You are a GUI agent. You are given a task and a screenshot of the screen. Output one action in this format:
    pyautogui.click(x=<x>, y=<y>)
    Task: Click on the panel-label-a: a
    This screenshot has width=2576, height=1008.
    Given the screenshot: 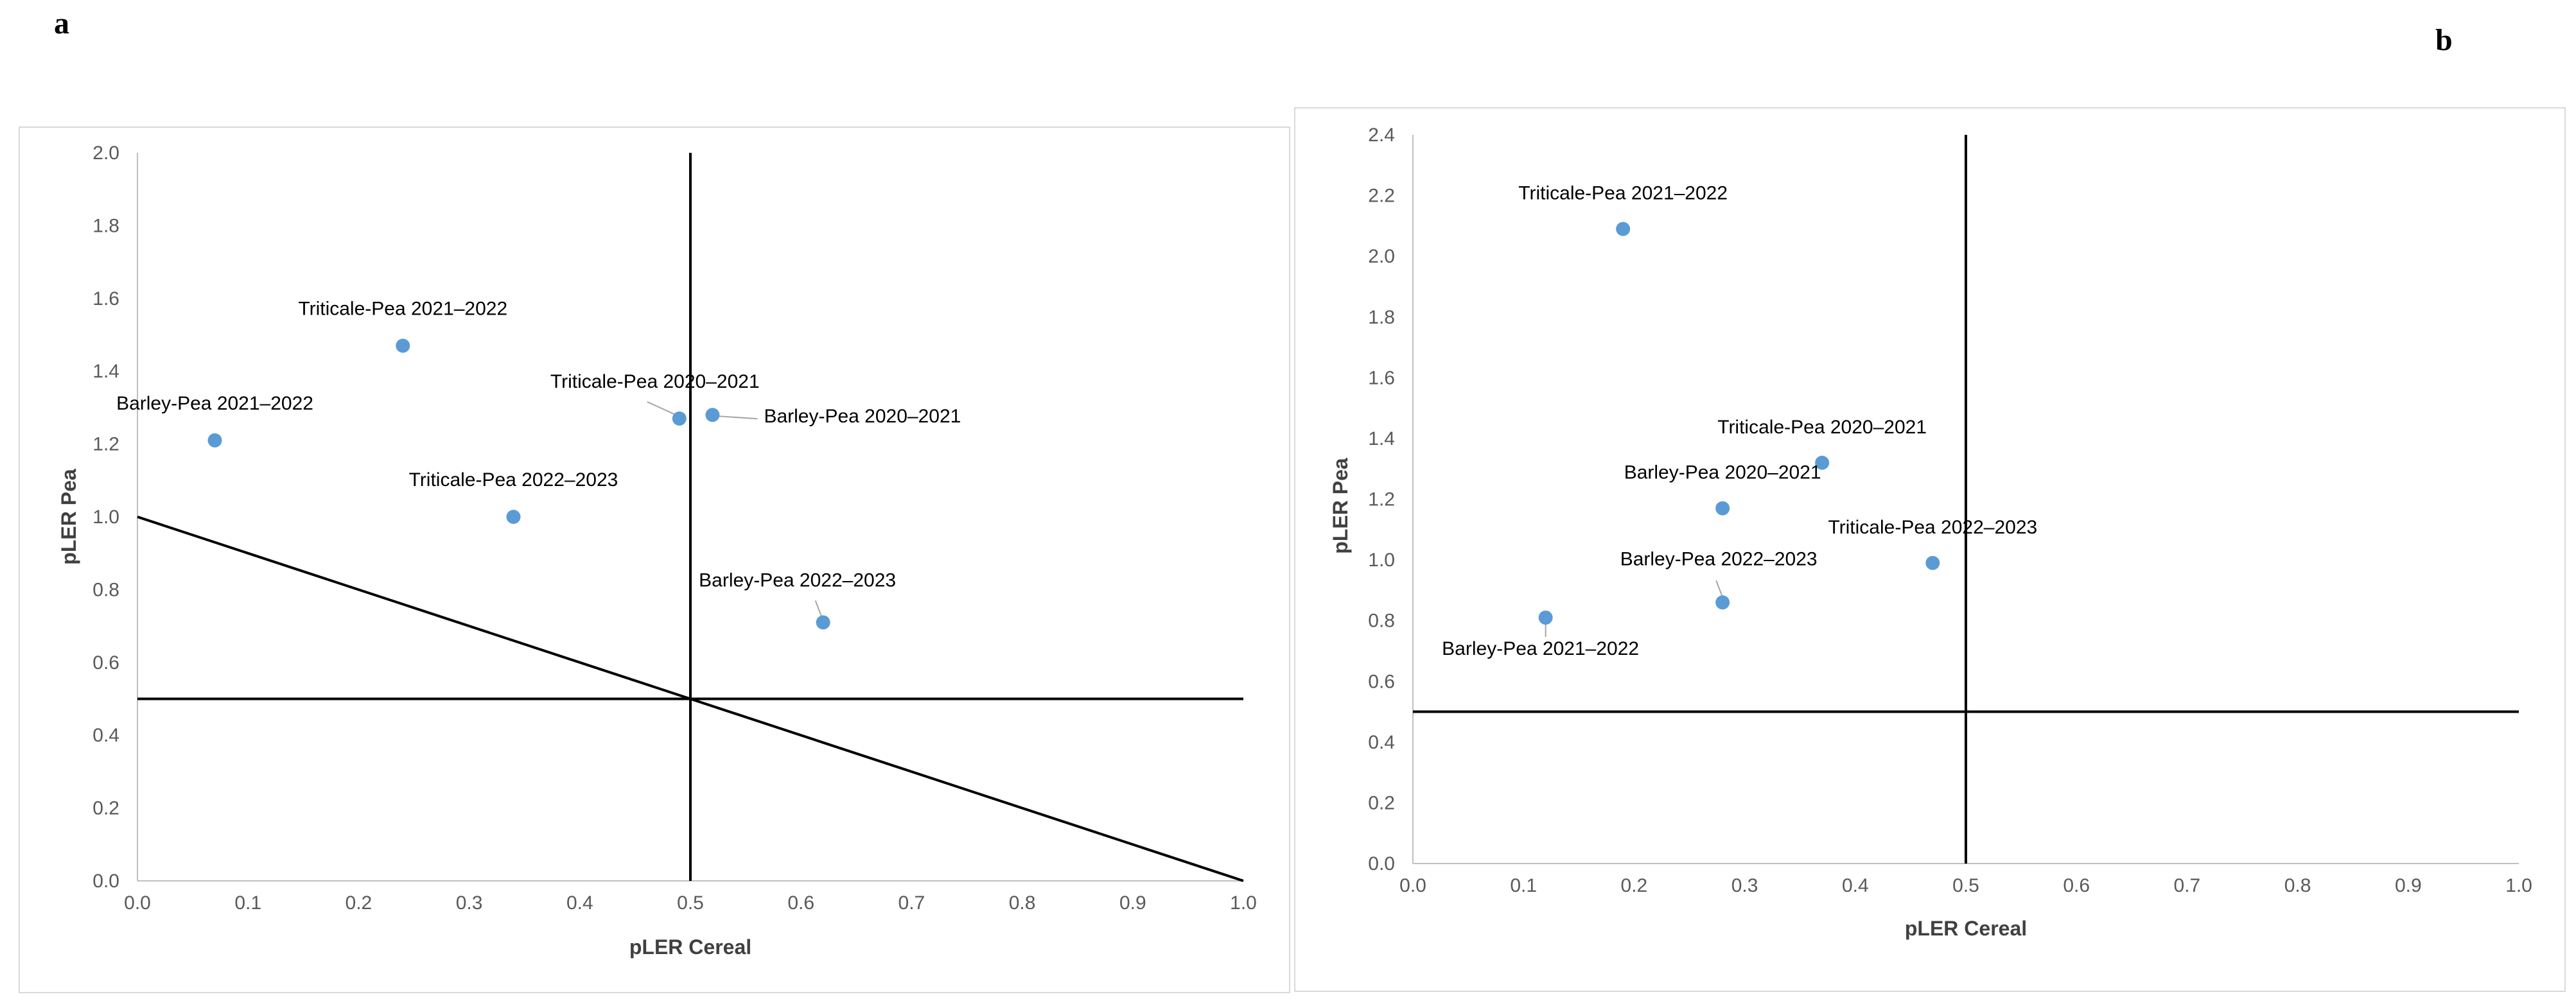 What is the action you would take?
    pyautogui.click(x=61, y=23)
    